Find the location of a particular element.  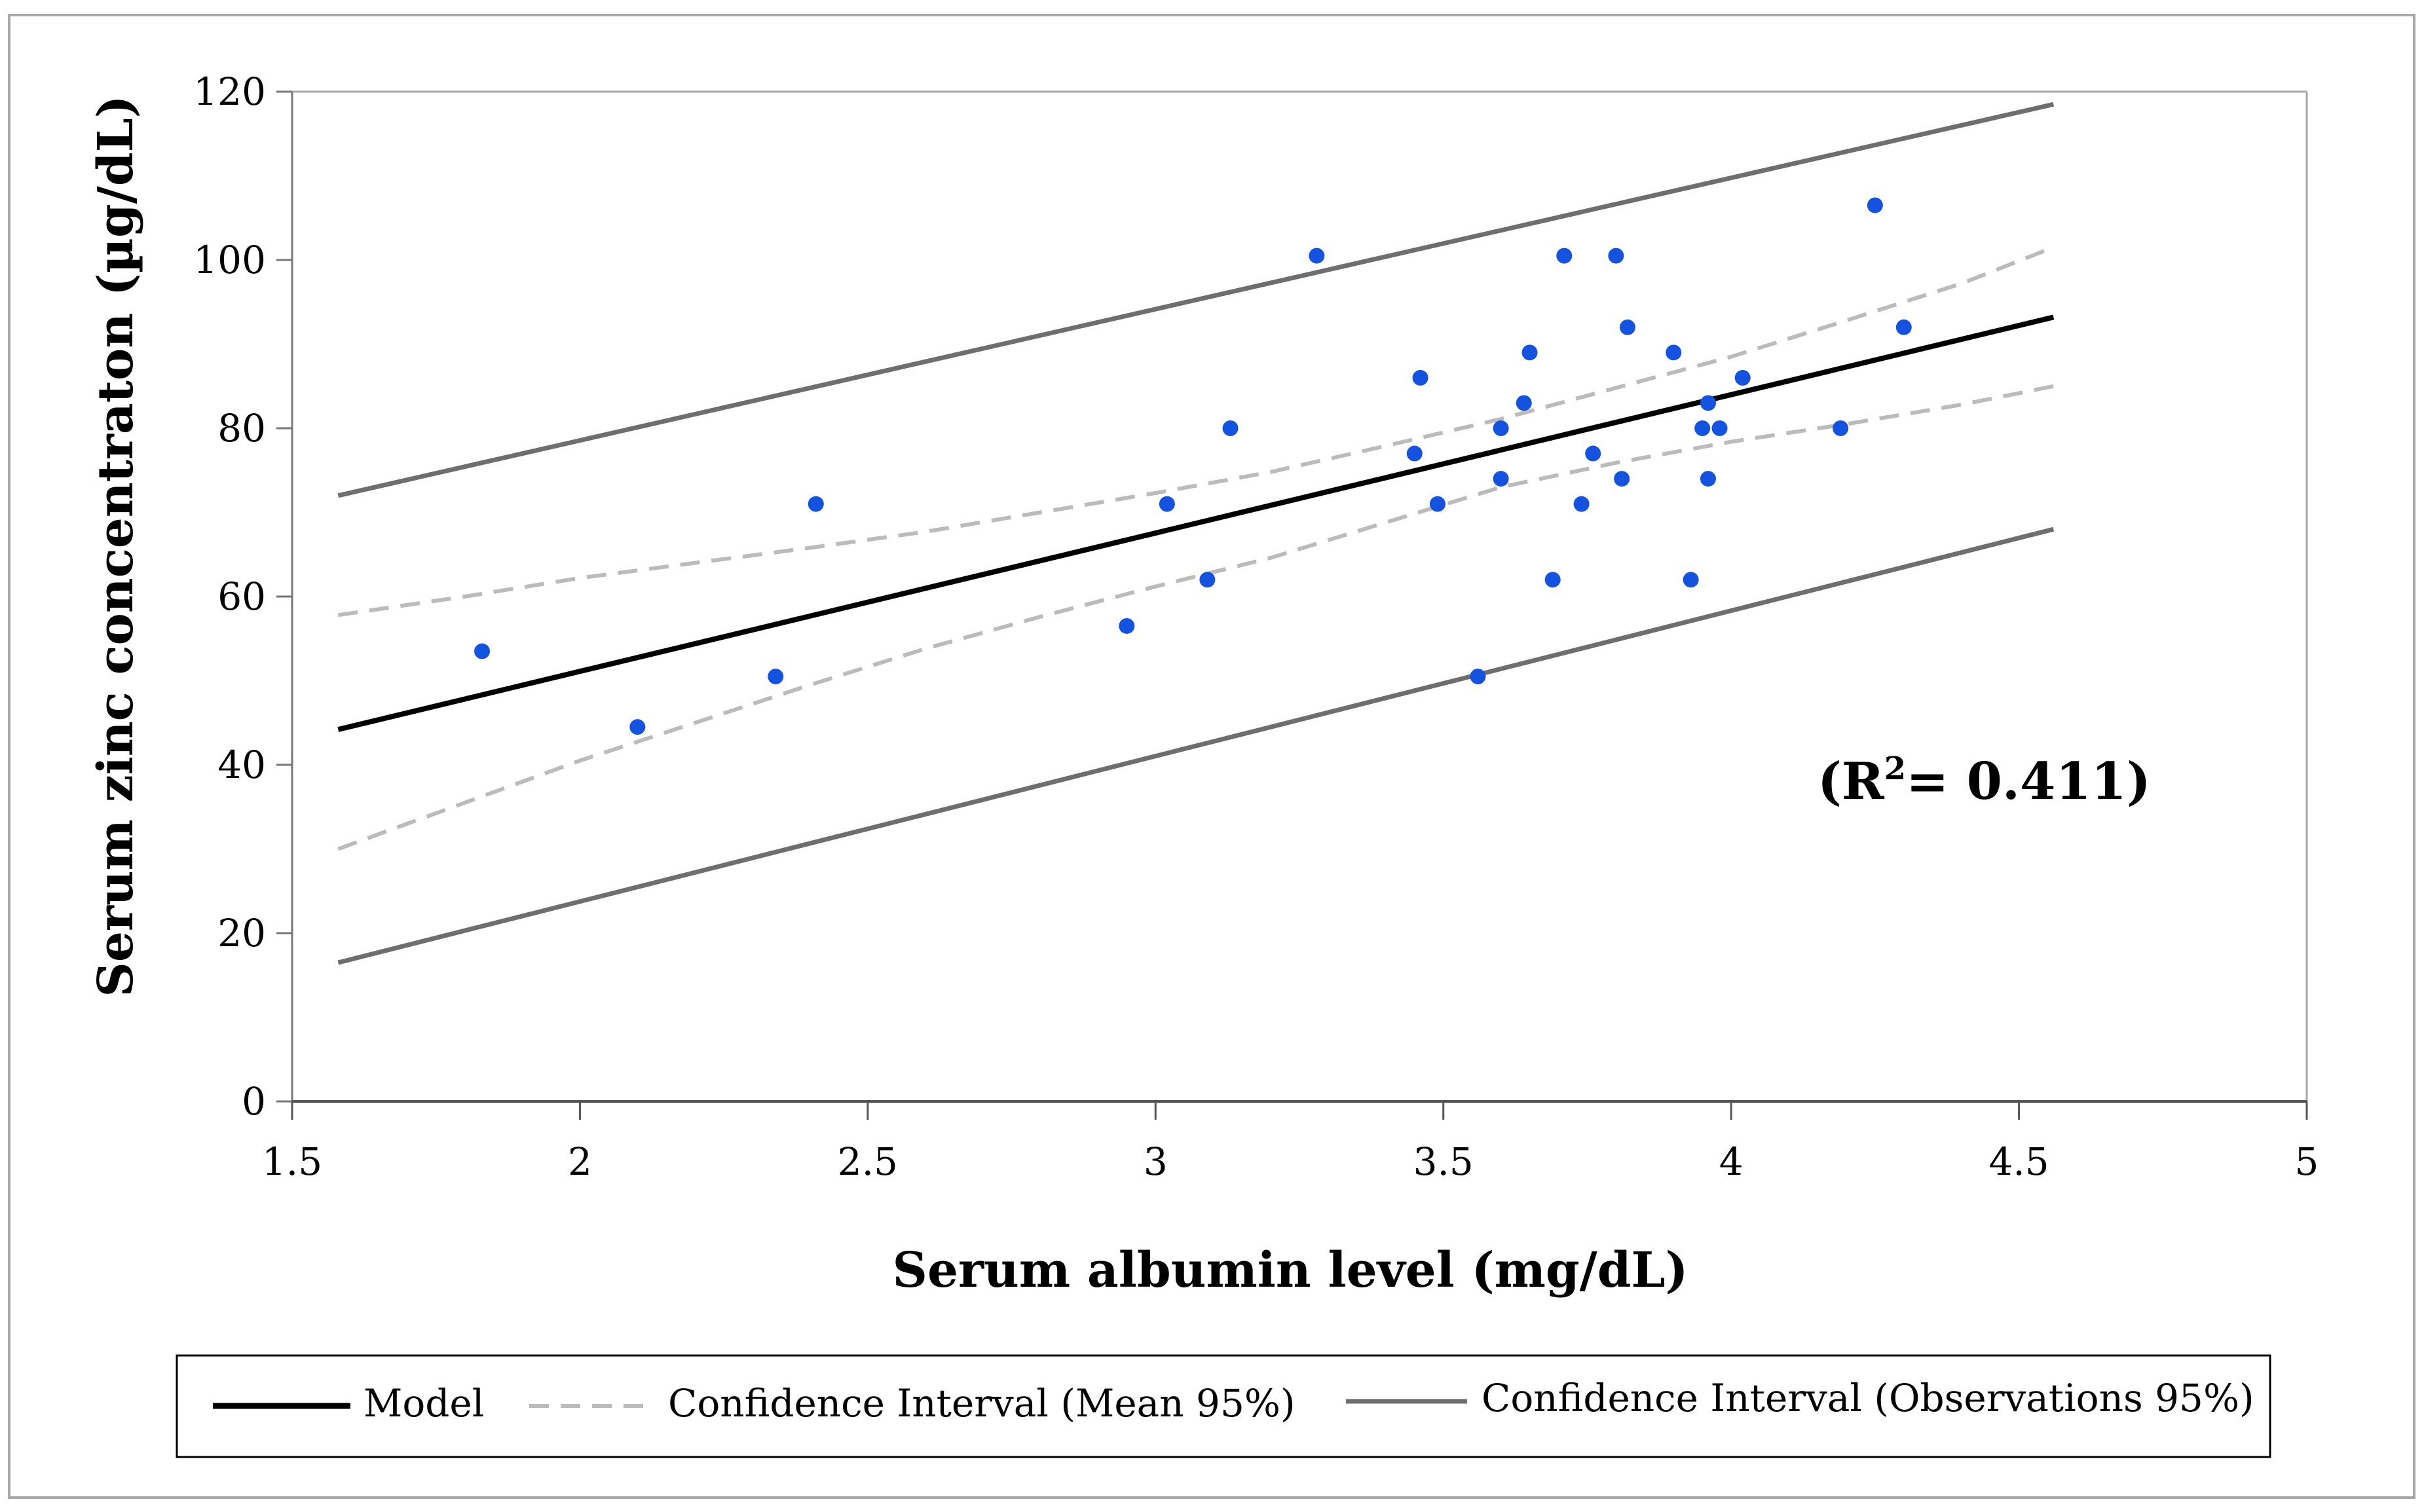

x-tick-label: 1.5 is located at coordinates (292, 1161).